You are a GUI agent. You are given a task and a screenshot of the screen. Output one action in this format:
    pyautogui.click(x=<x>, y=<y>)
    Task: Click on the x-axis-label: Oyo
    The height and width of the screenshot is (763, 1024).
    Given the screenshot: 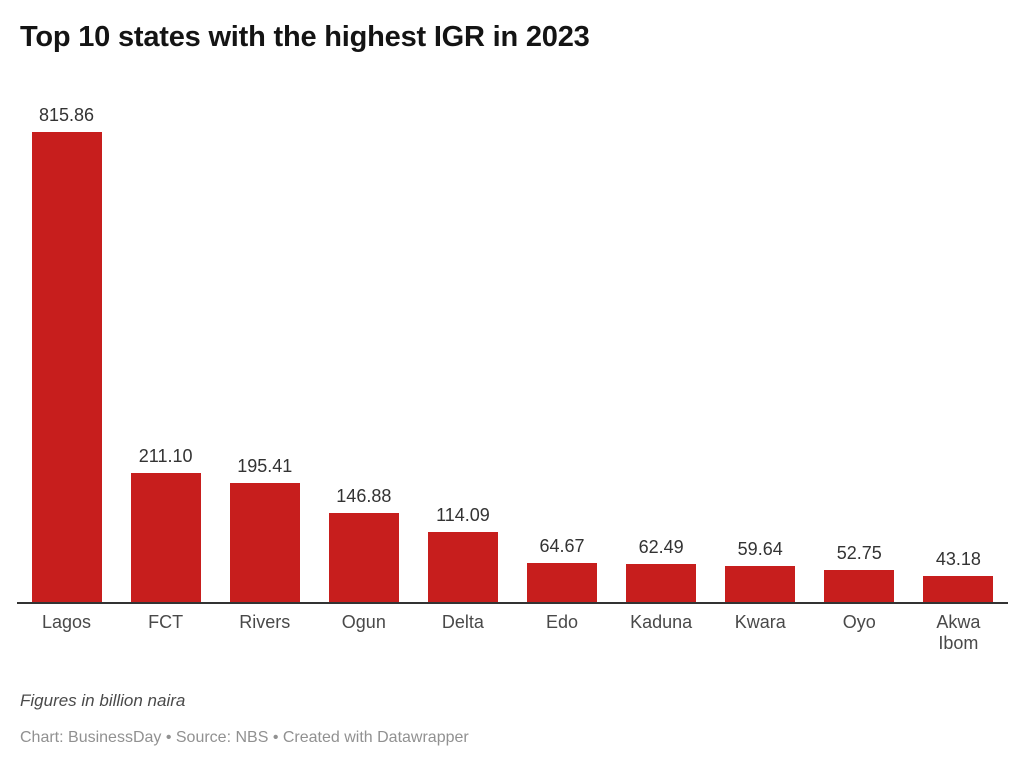 What is the action you would take?
    pyautogui.click(x=859, y=622)
    